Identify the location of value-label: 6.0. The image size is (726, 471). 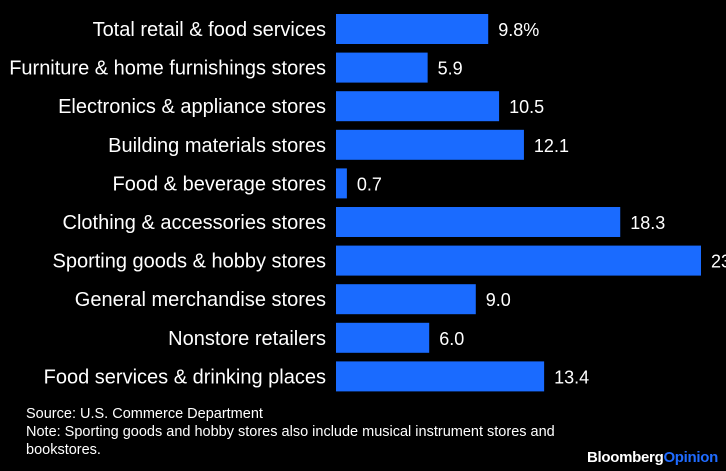
(451, 339).